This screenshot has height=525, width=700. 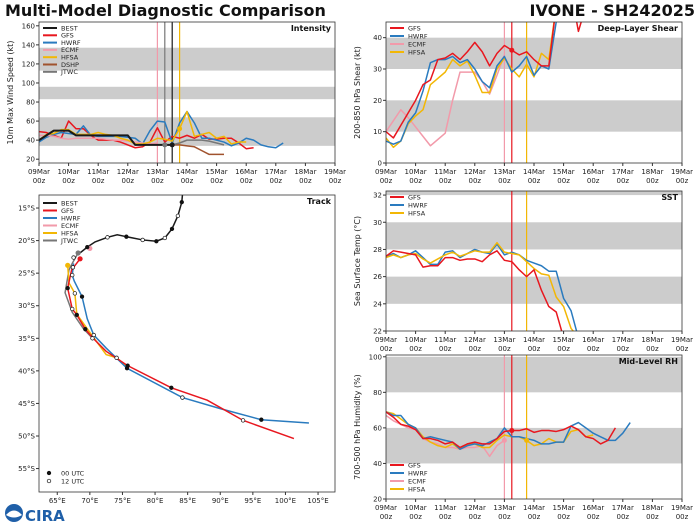 What do you see at coordinates (130, 225) in the screenshot?
I see `track-line-best` at bounding box center [130, 225].